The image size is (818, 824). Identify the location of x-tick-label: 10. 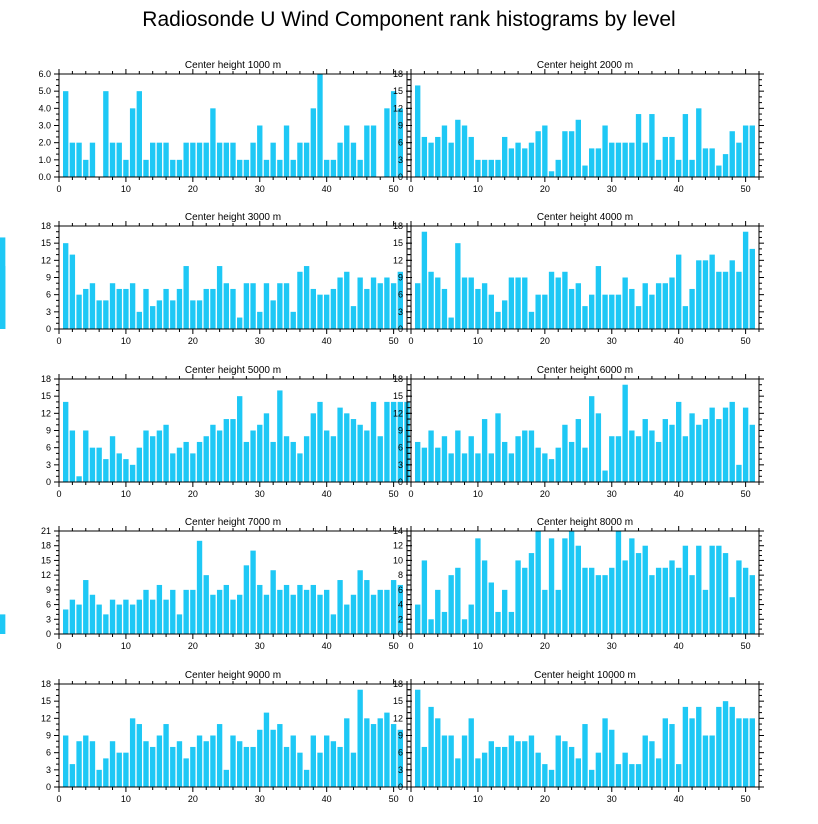
(126, 494).